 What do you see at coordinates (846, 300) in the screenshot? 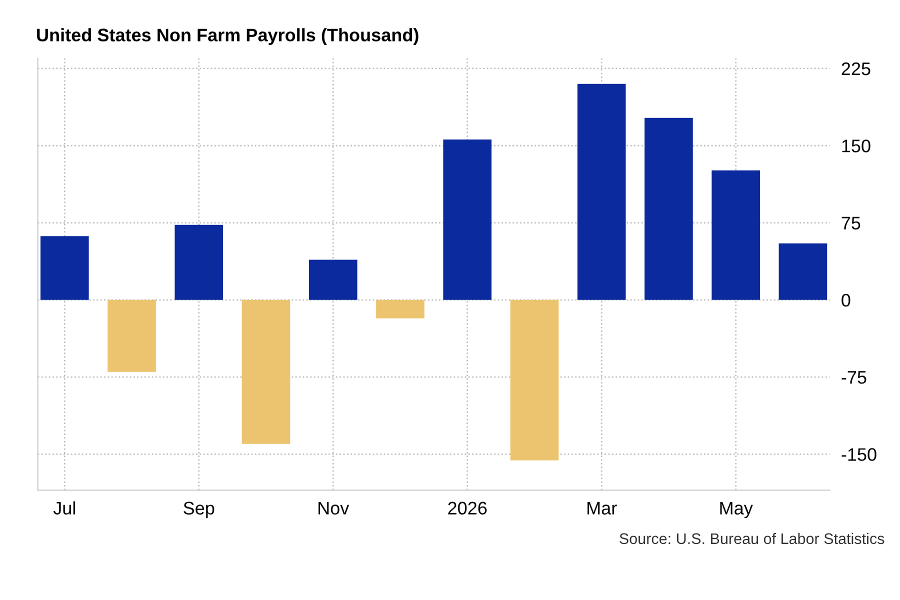
I see `y-tick-label: 0` at bounding box center [846, 300].